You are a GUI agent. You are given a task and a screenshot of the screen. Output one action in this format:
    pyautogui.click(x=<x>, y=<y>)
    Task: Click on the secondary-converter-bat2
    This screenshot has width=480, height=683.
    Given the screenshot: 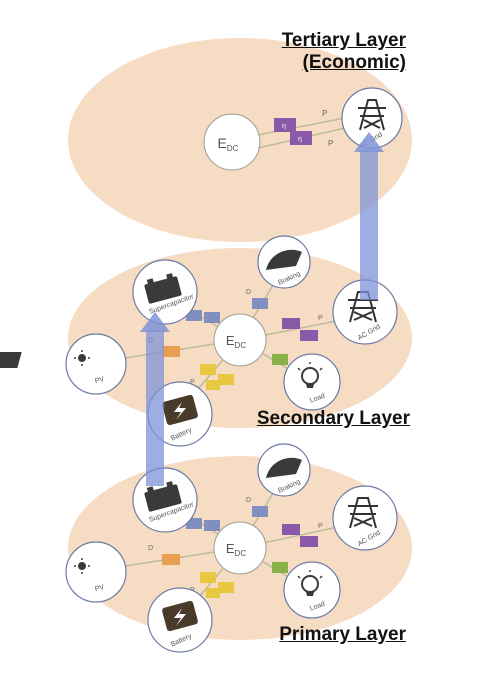 What is the action you would take?
    pyautogui.click(x=226, y=379)
    